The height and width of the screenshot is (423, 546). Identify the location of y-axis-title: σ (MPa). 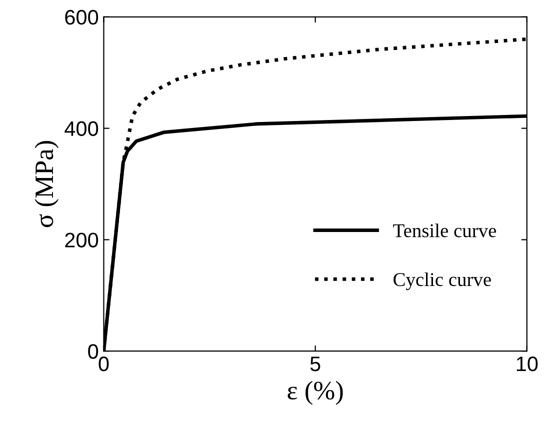
(46, 184).